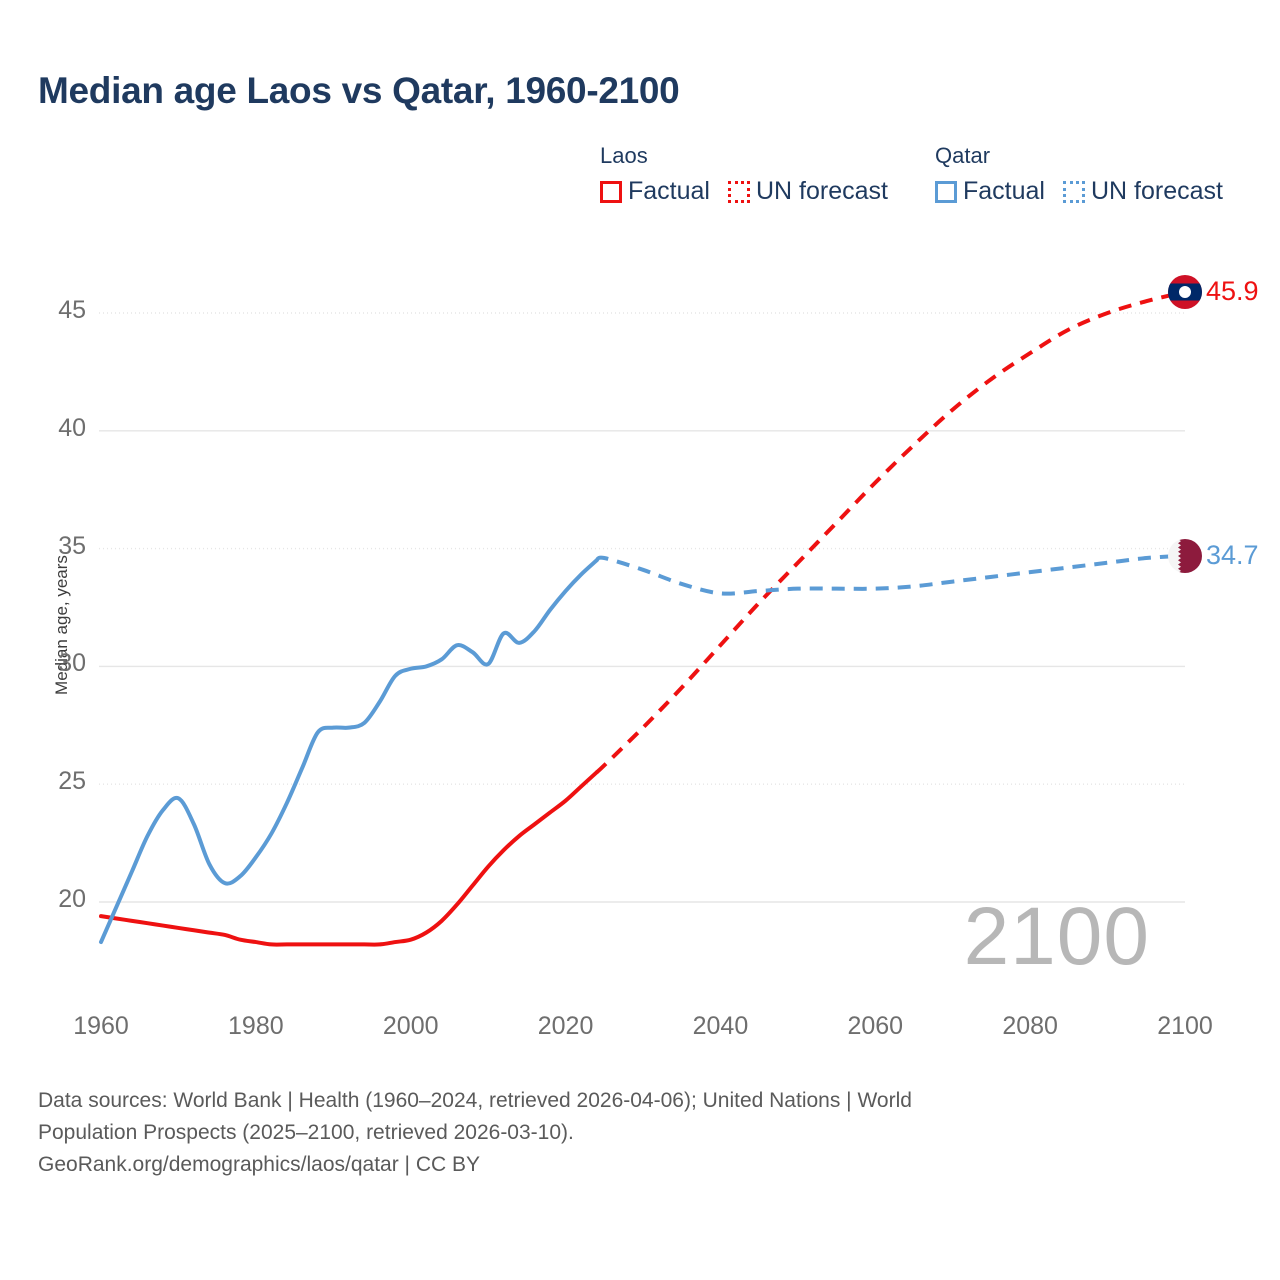  What do you see at coordinates (101, 1026) in the screenshot?
I see `x-axis-tick-label: 1960` at bounding box center [101, 1026].